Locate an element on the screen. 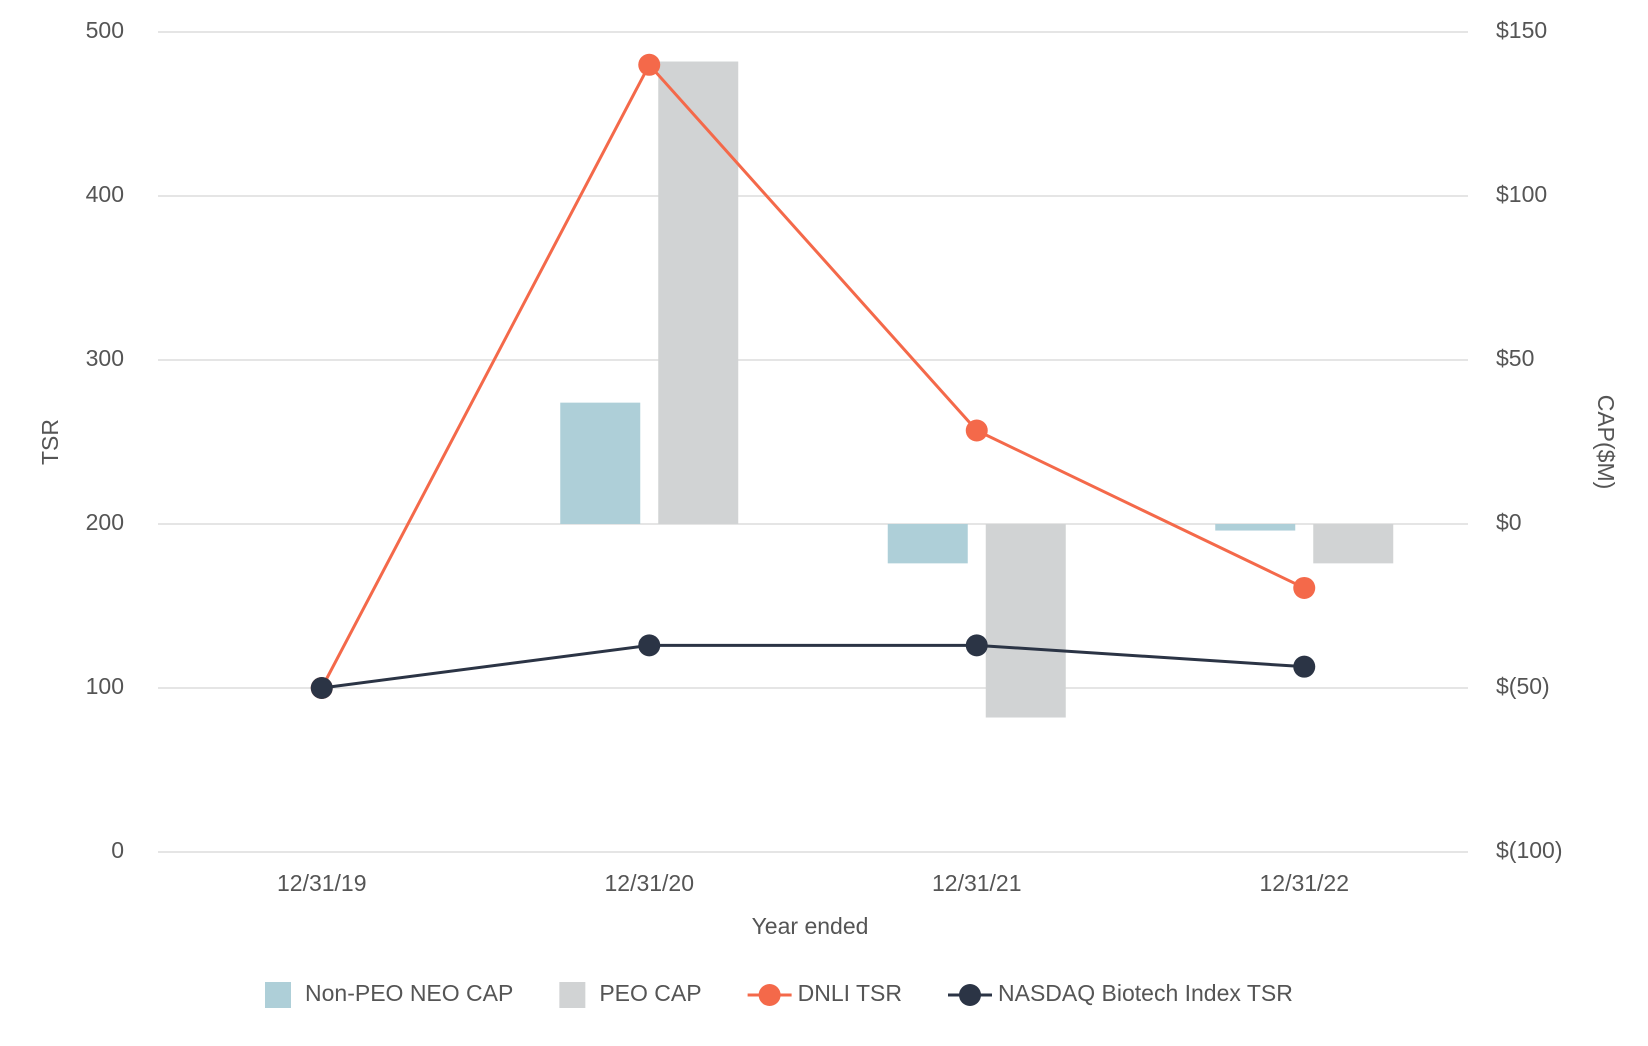 Image resolution: width=1648 pixels, height=1046 pixels. y2-tick-label: $(100) is located at coordinates (1529, 850).